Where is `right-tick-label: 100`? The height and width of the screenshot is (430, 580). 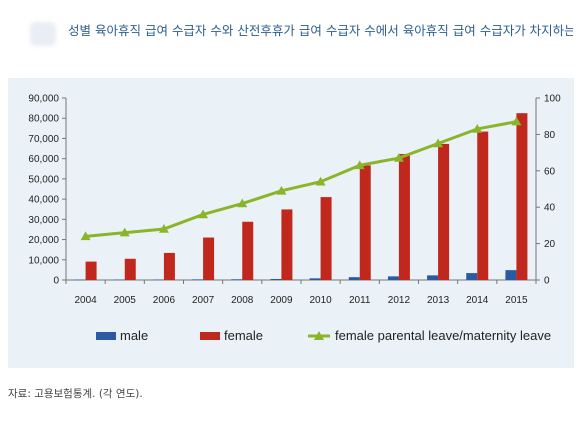
right-tick-label: 100 is located at coordinates (552, 99).